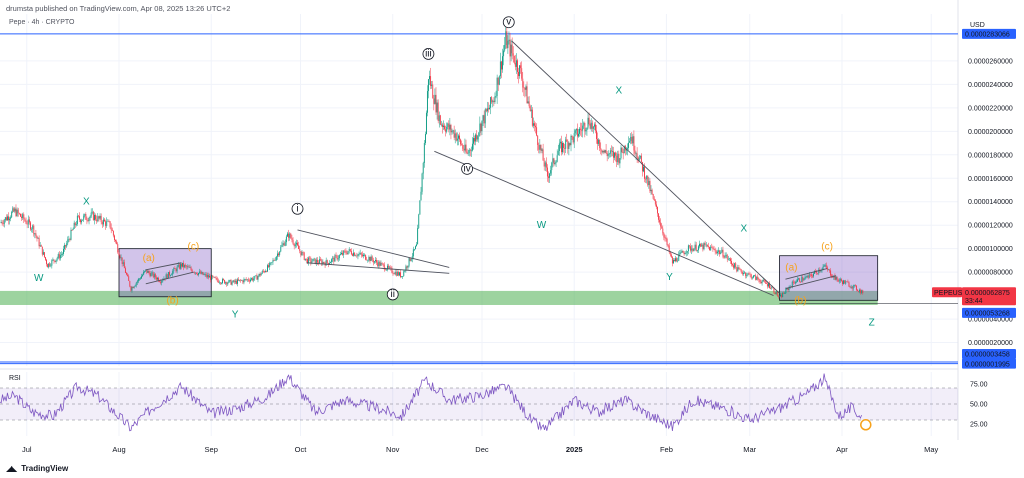  I want to click on support-level-label-bg, so click(989, 312).